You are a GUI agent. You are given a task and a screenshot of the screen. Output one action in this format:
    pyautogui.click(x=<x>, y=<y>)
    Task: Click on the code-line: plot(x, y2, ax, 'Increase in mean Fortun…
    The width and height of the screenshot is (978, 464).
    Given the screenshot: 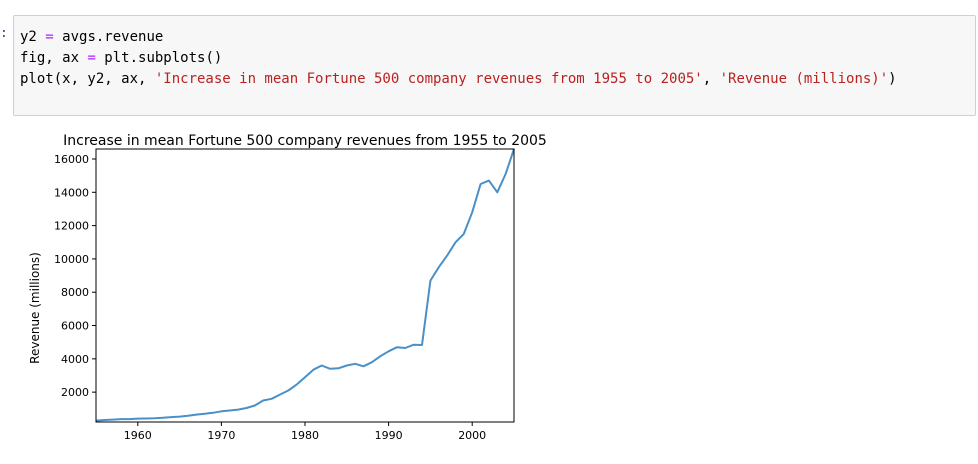 What is the action you would take?
    pyautogui.click(x=458, y=79)
    